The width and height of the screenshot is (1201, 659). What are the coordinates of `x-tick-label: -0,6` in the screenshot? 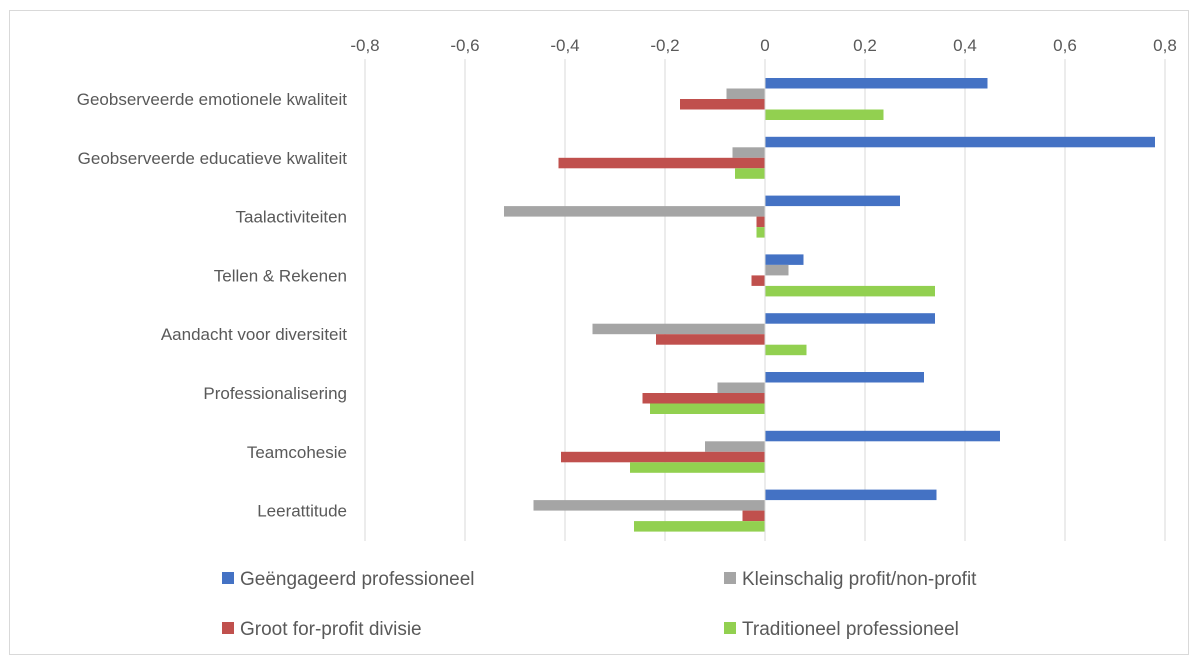 It's located at (464, 45).